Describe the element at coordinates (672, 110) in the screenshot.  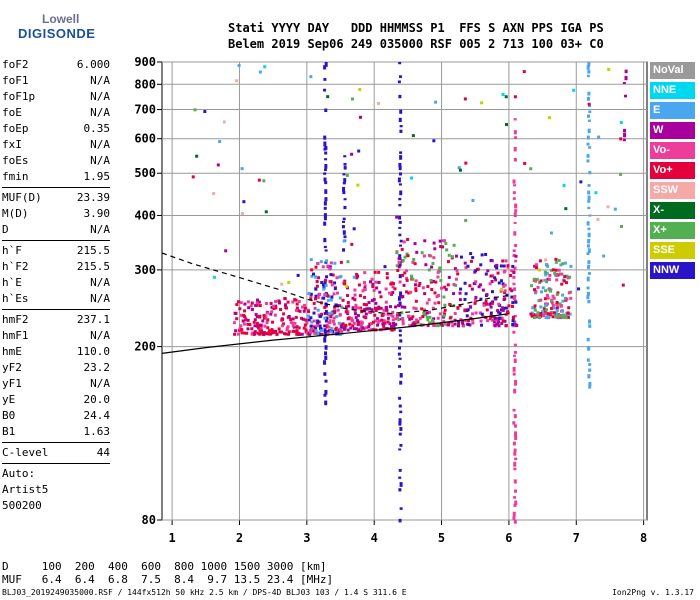
I see `legend-e: E` at that location.